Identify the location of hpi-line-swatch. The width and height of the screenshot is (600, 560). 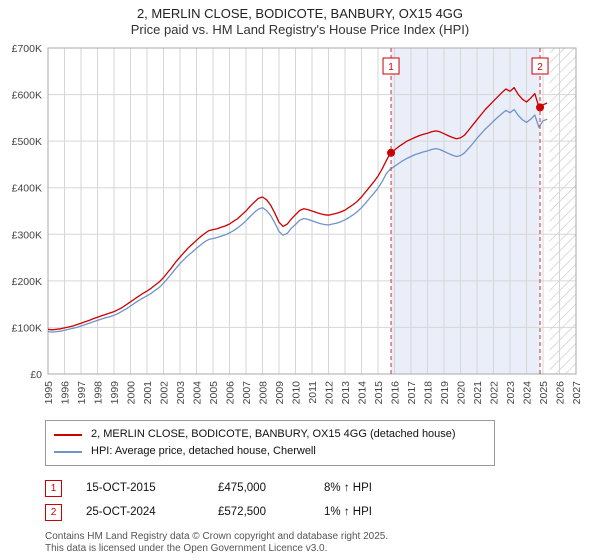
(68, 451).